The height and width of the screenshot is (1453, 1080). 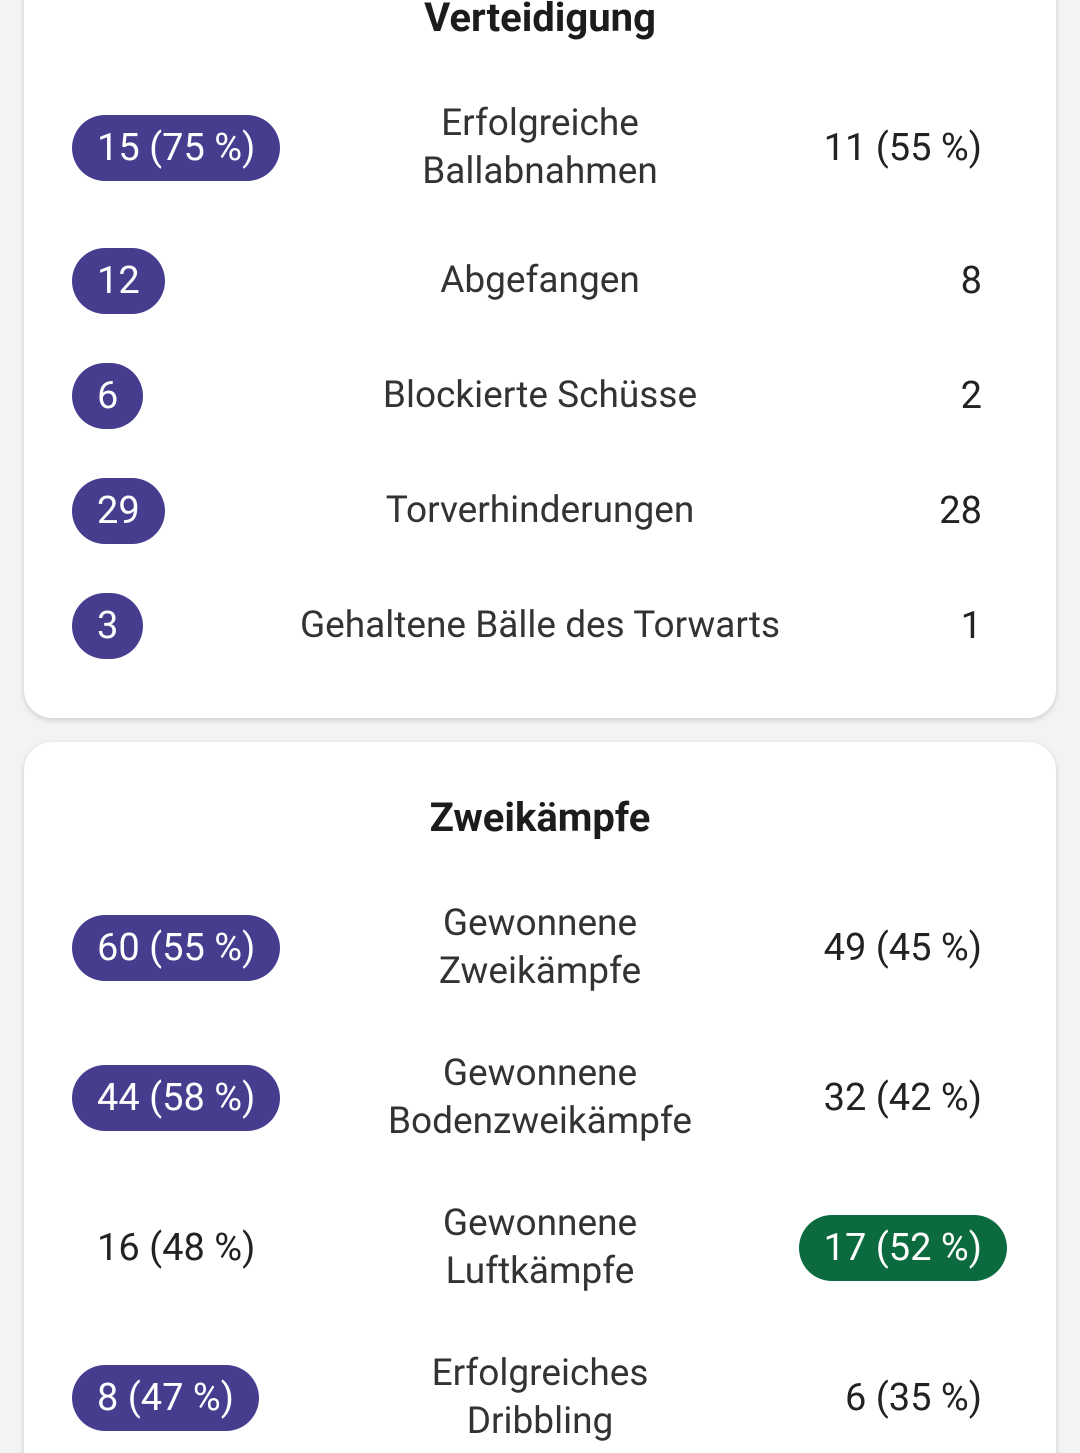 I want to click on stat-row: Blockierte Schüsse 6 2, so click(x=540, y=395).